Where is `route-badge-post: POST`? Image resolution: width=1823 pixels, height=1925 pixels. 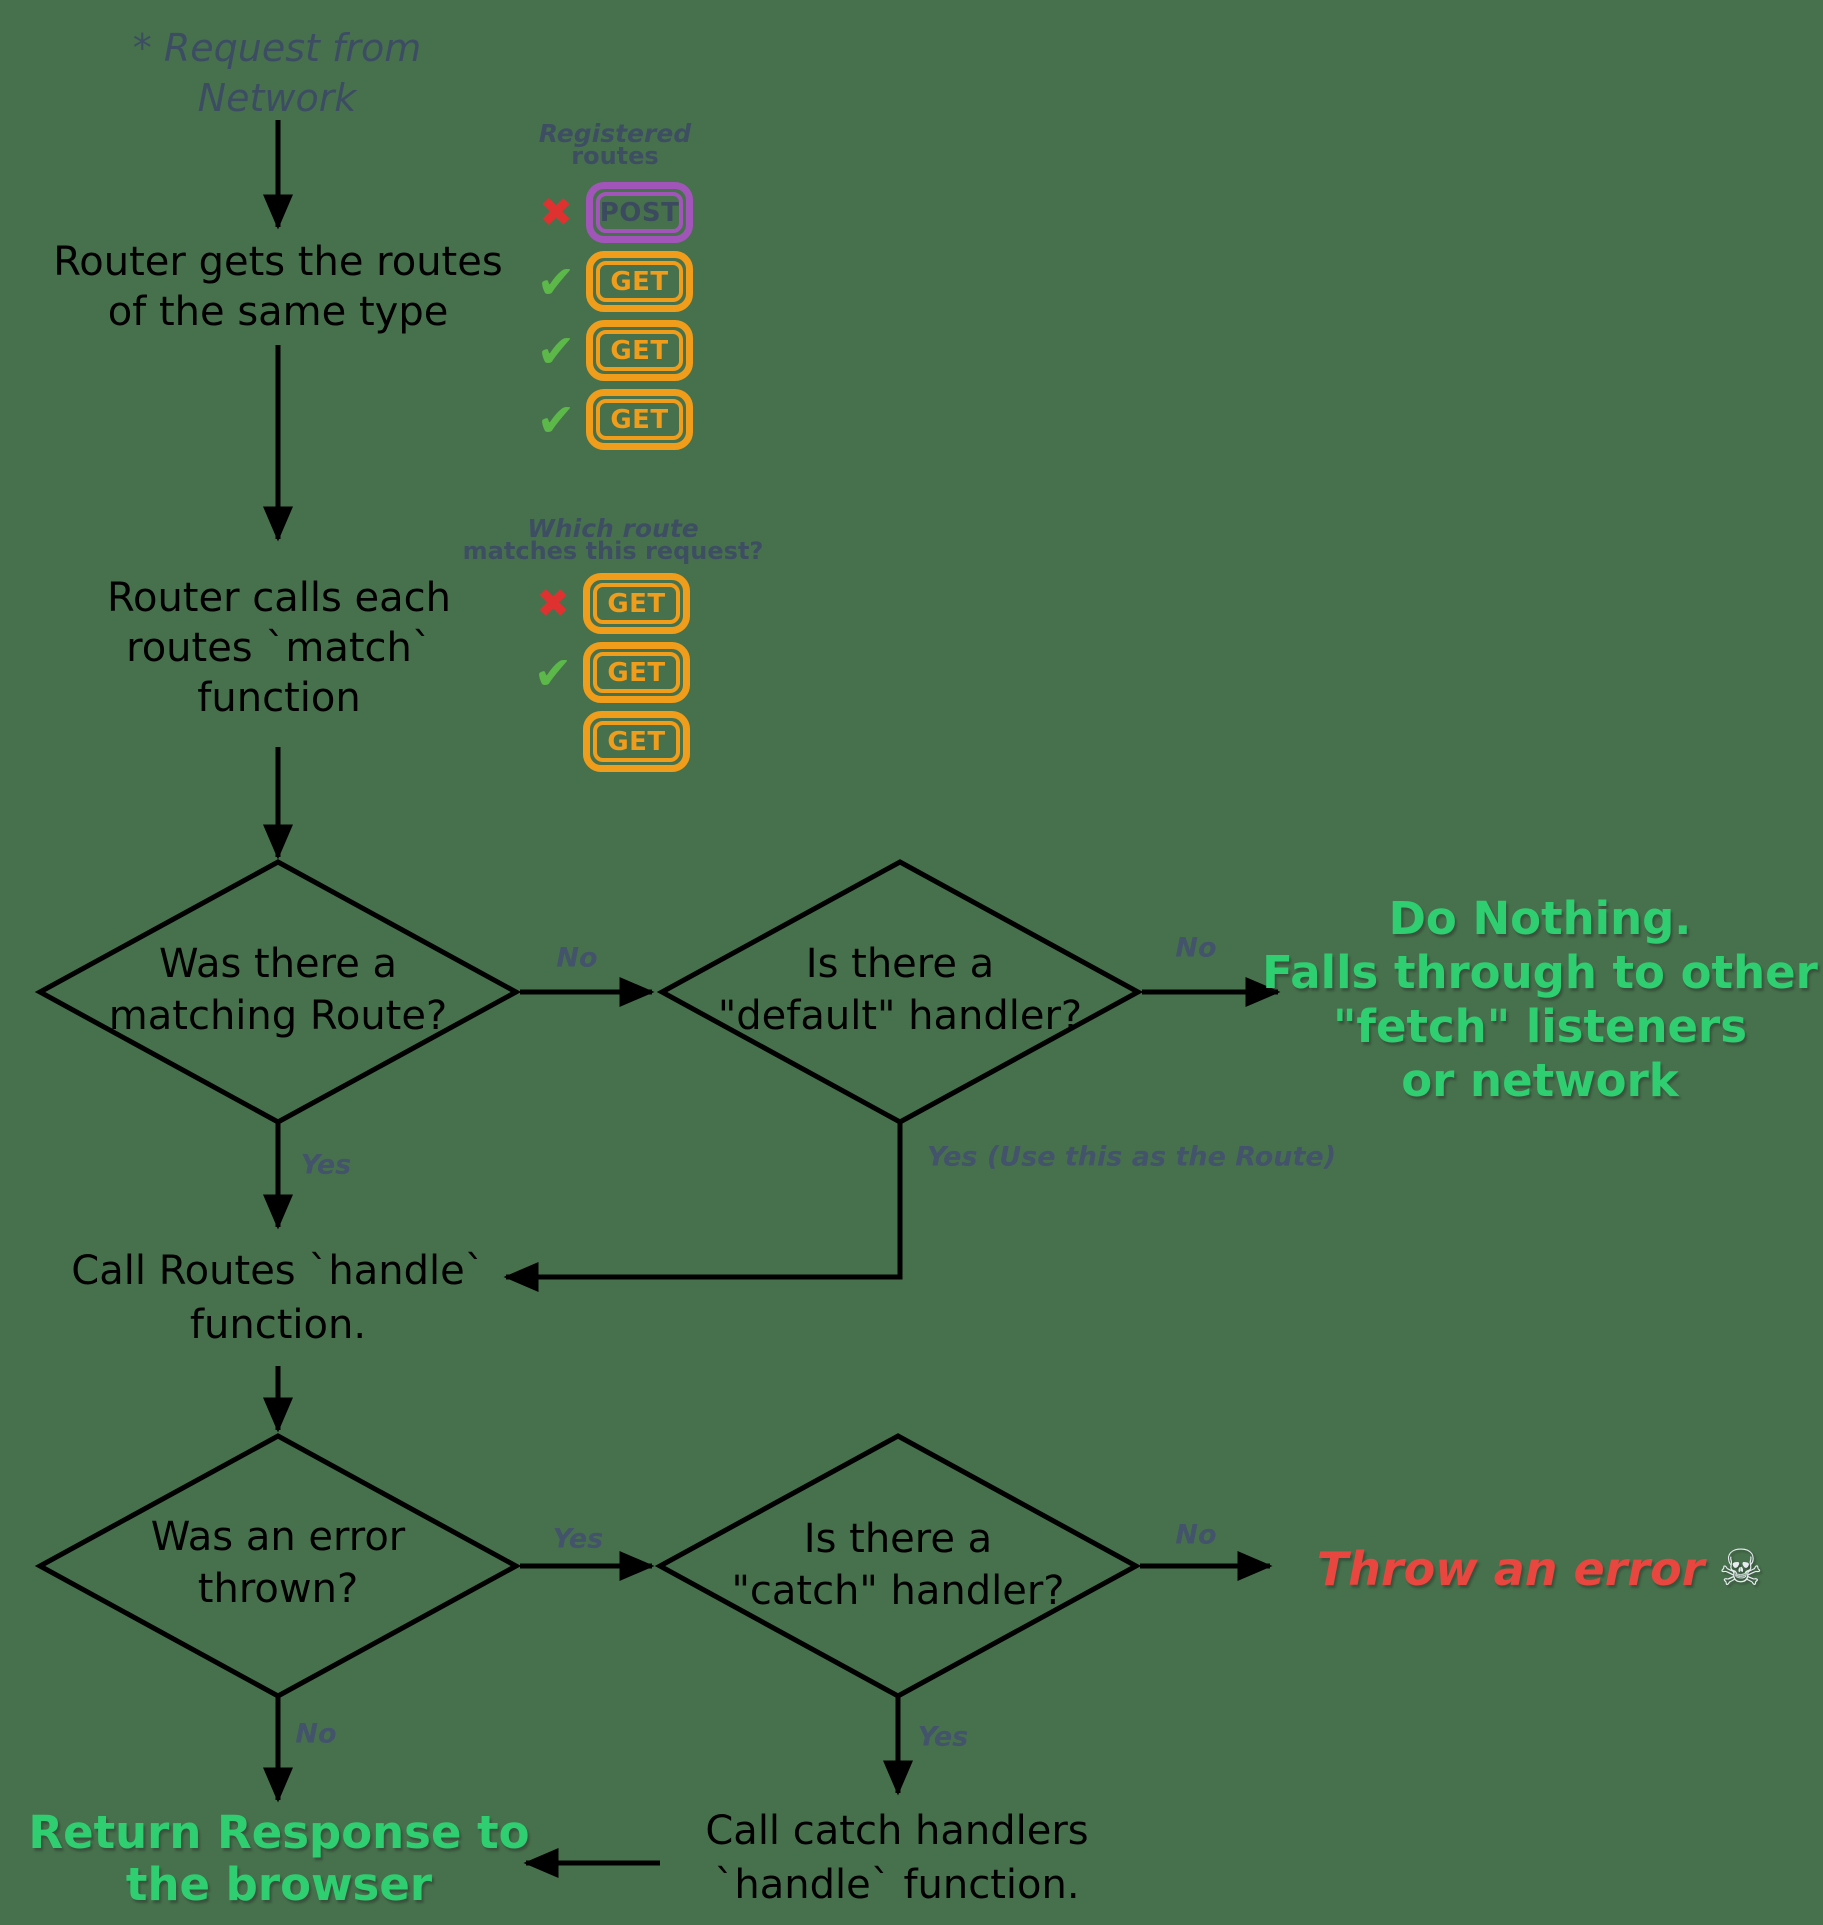
route-badge-post: POST is located at coordinates (639, 212).